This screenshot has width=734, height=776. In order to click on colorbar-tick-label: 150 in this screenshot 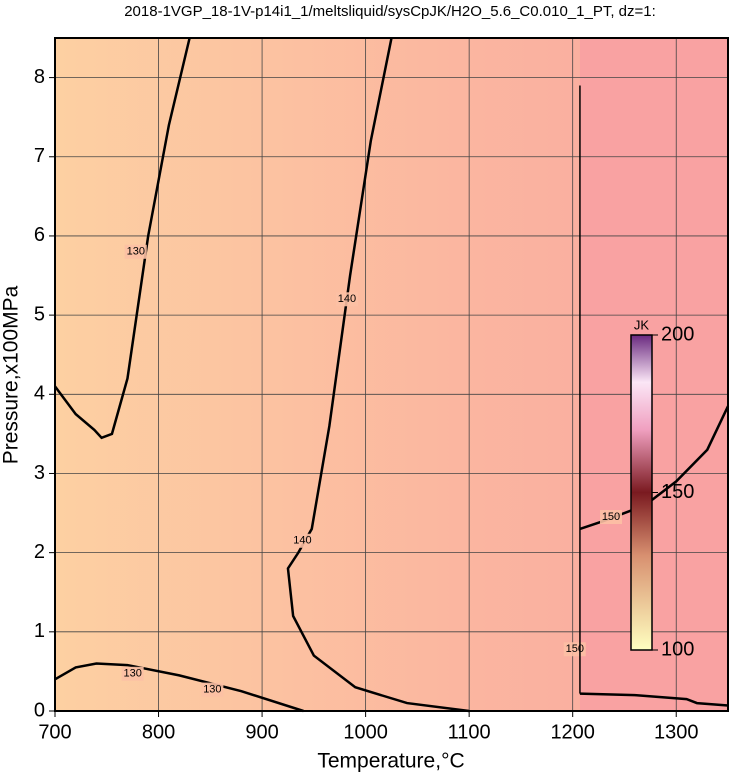, I will do `click(677, 492)`.